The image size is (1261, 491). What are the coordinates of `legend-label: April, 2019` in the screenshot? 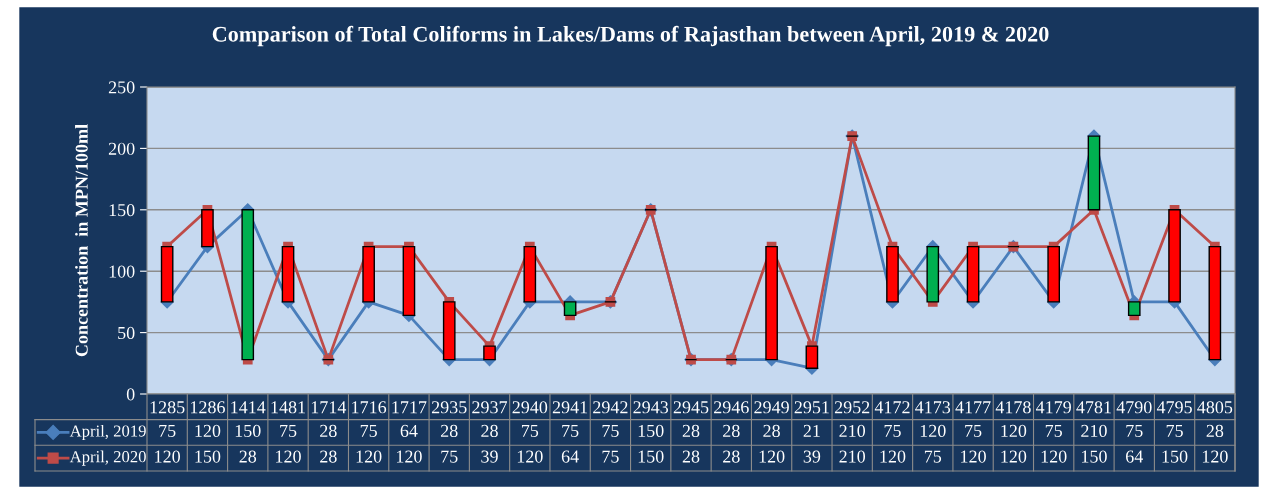 It's located at (107, 432).